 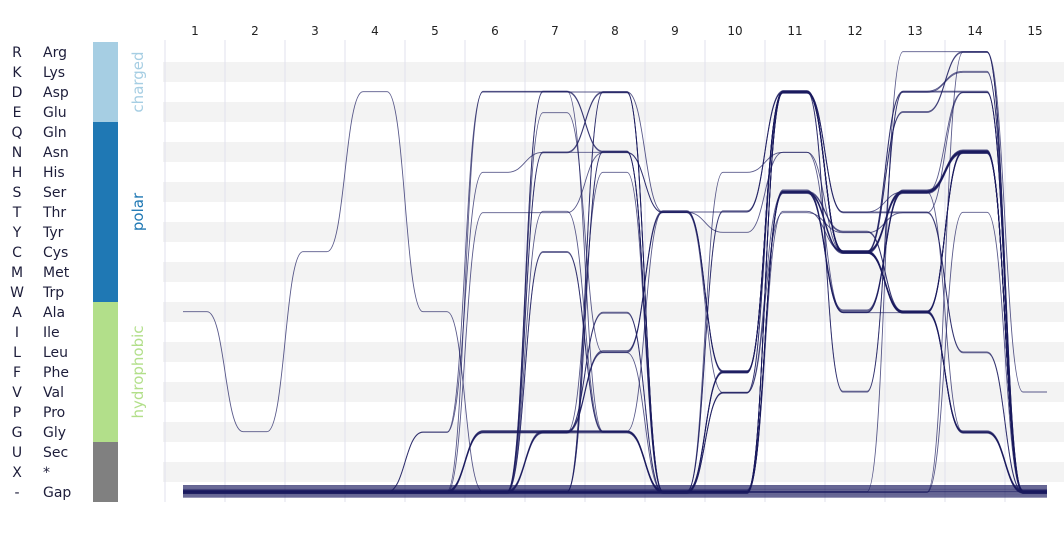 I want to click on position-label: 10, so click(x=734, y=31).